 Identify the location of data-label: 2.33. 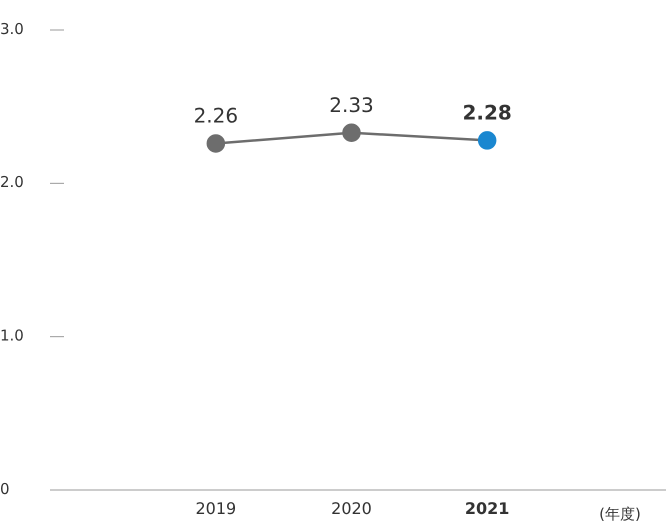
(351, 104).